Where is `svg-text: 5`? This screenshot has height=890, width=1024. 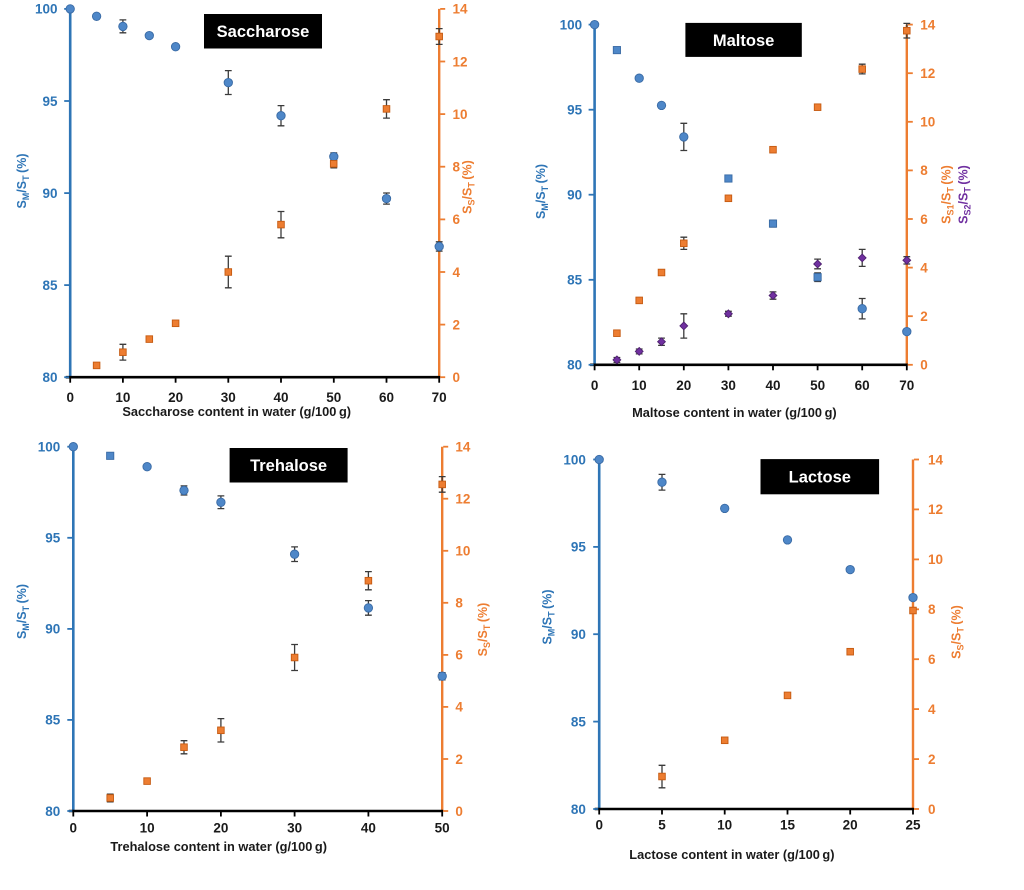 svg-text: 5 is located at coordinates (662, 824).